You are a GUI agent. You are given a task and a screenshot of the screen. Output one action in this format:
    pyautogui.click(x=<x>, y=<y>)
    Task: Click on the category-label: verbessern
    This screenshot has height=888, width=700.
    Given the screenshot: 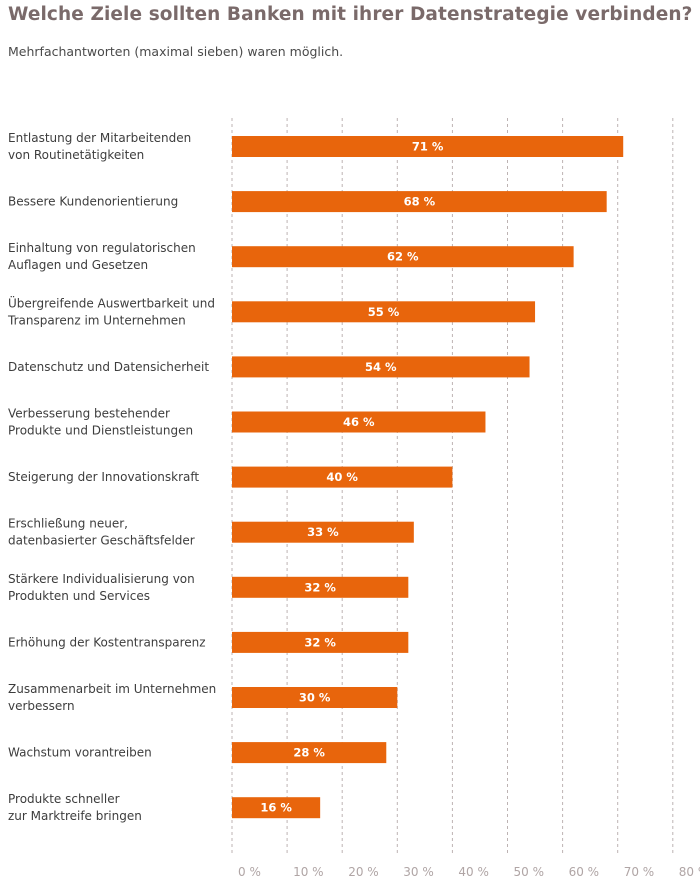 What is the action you would take?
    pyautogui.click(x=41, y=706)
    